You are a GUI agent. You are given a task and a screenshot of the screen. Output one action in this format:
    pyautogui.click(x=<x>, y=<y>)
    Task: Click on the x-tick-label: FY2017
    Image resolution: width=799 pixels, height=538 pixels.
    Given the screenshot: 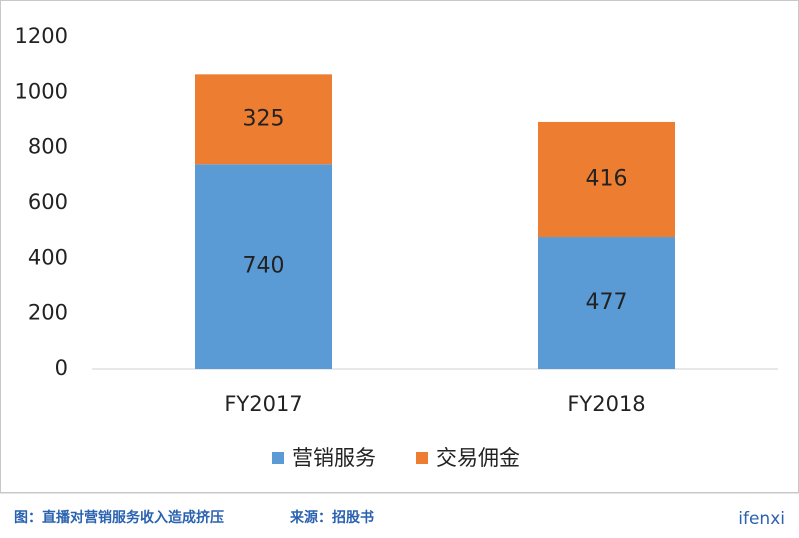 What is the action you would take?
    pyautogui.click(x=263, y=404)
    